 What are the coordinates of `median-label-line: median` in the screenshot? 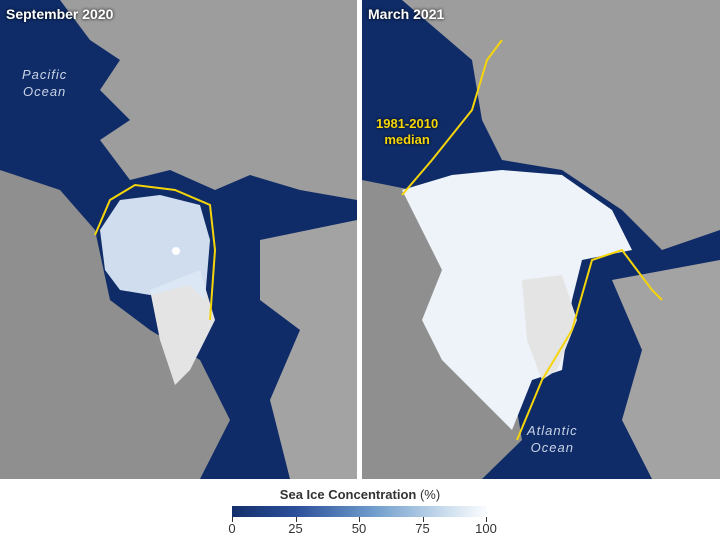 It's located at (407, 139).